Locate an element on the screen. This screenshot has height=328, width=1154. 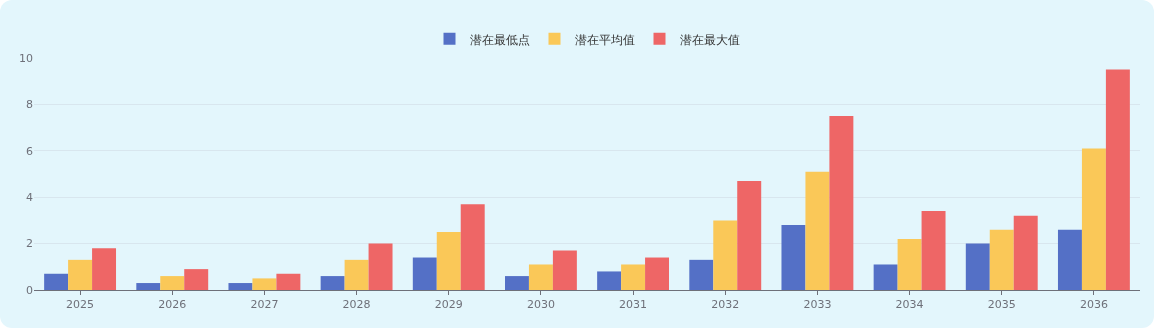
x-tick-label: 2034 is located at coordinates (909, 305).